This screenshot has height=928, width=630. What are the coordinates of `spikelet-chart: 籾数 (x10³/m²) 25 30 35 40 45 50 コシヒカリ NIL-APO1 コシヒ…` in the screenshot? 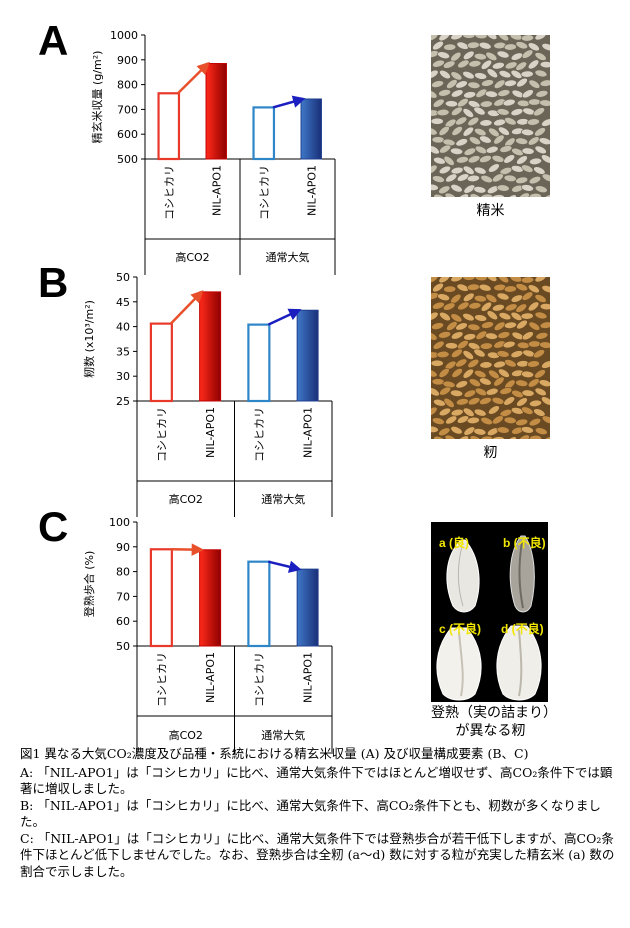 It's located at (208, 394).